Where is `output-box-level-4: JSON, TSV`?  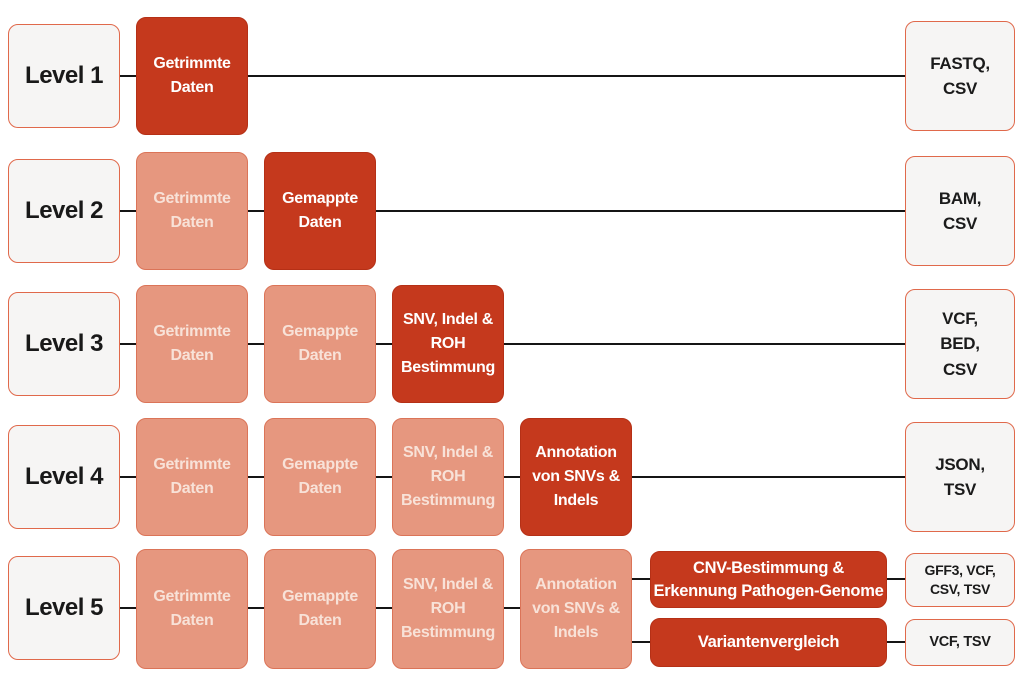 output-box-level-4: JSON, TSV is located at coordinates (960, 477).